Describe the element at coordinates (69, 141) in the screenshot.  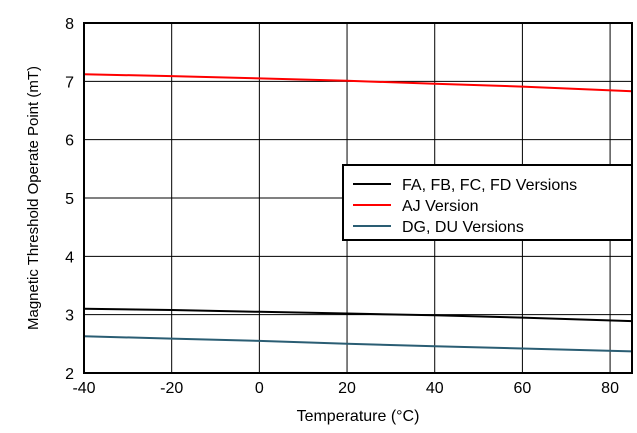
I see `y-tick-label: 6` at that location.